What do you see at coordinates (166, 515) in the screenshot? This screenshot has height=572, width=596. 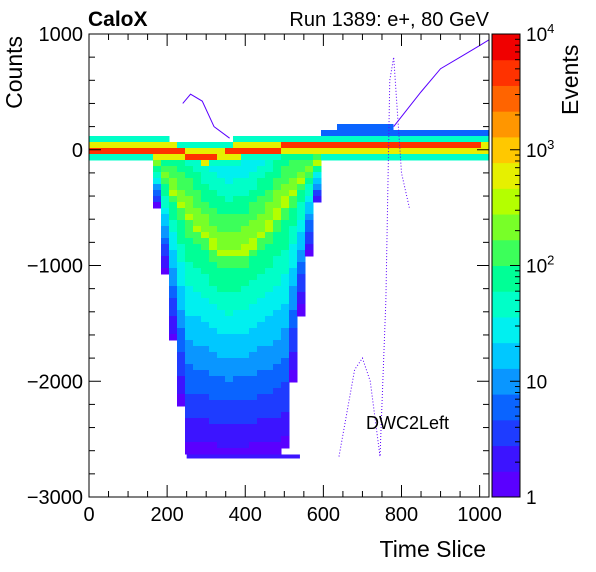 I see `x-tick-label: 200` at bounding box center [166, 515].